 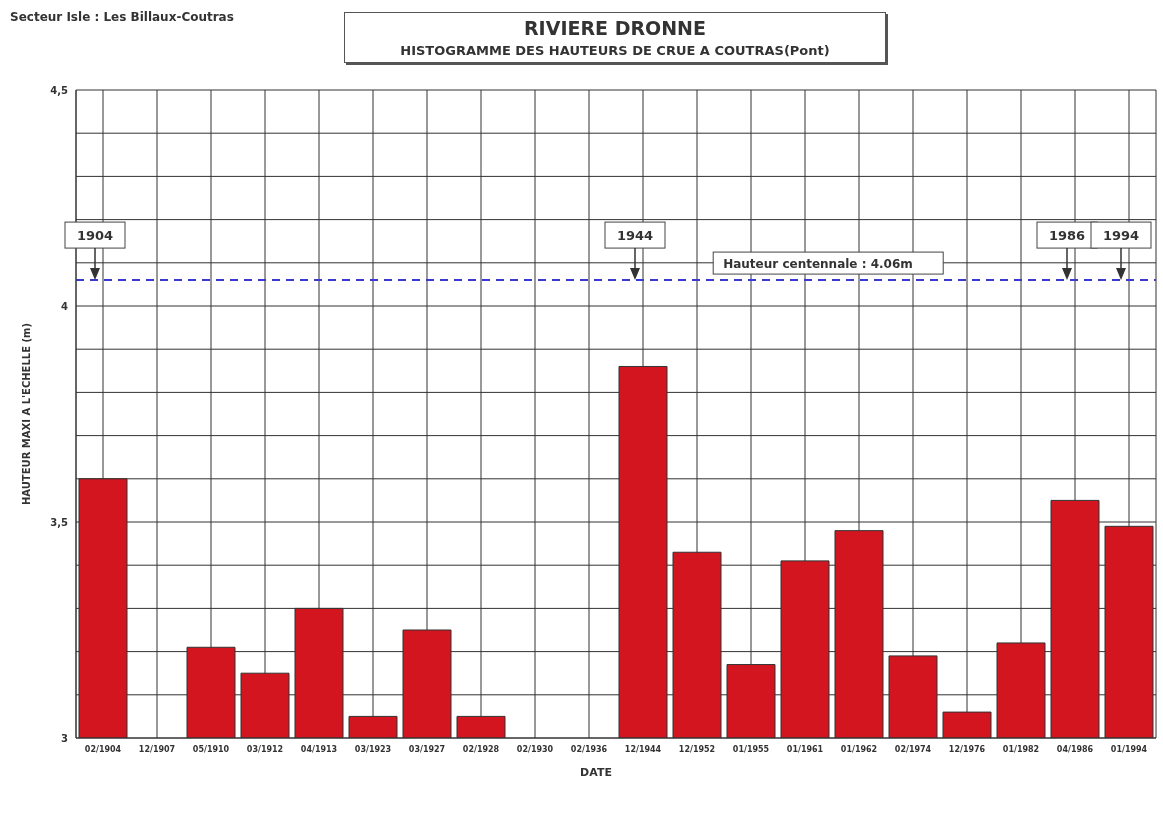 What do you see at coordinates (65, 306) in the screenshot?
I see `y-tick-label: 4` at bounding box center [65, 306].